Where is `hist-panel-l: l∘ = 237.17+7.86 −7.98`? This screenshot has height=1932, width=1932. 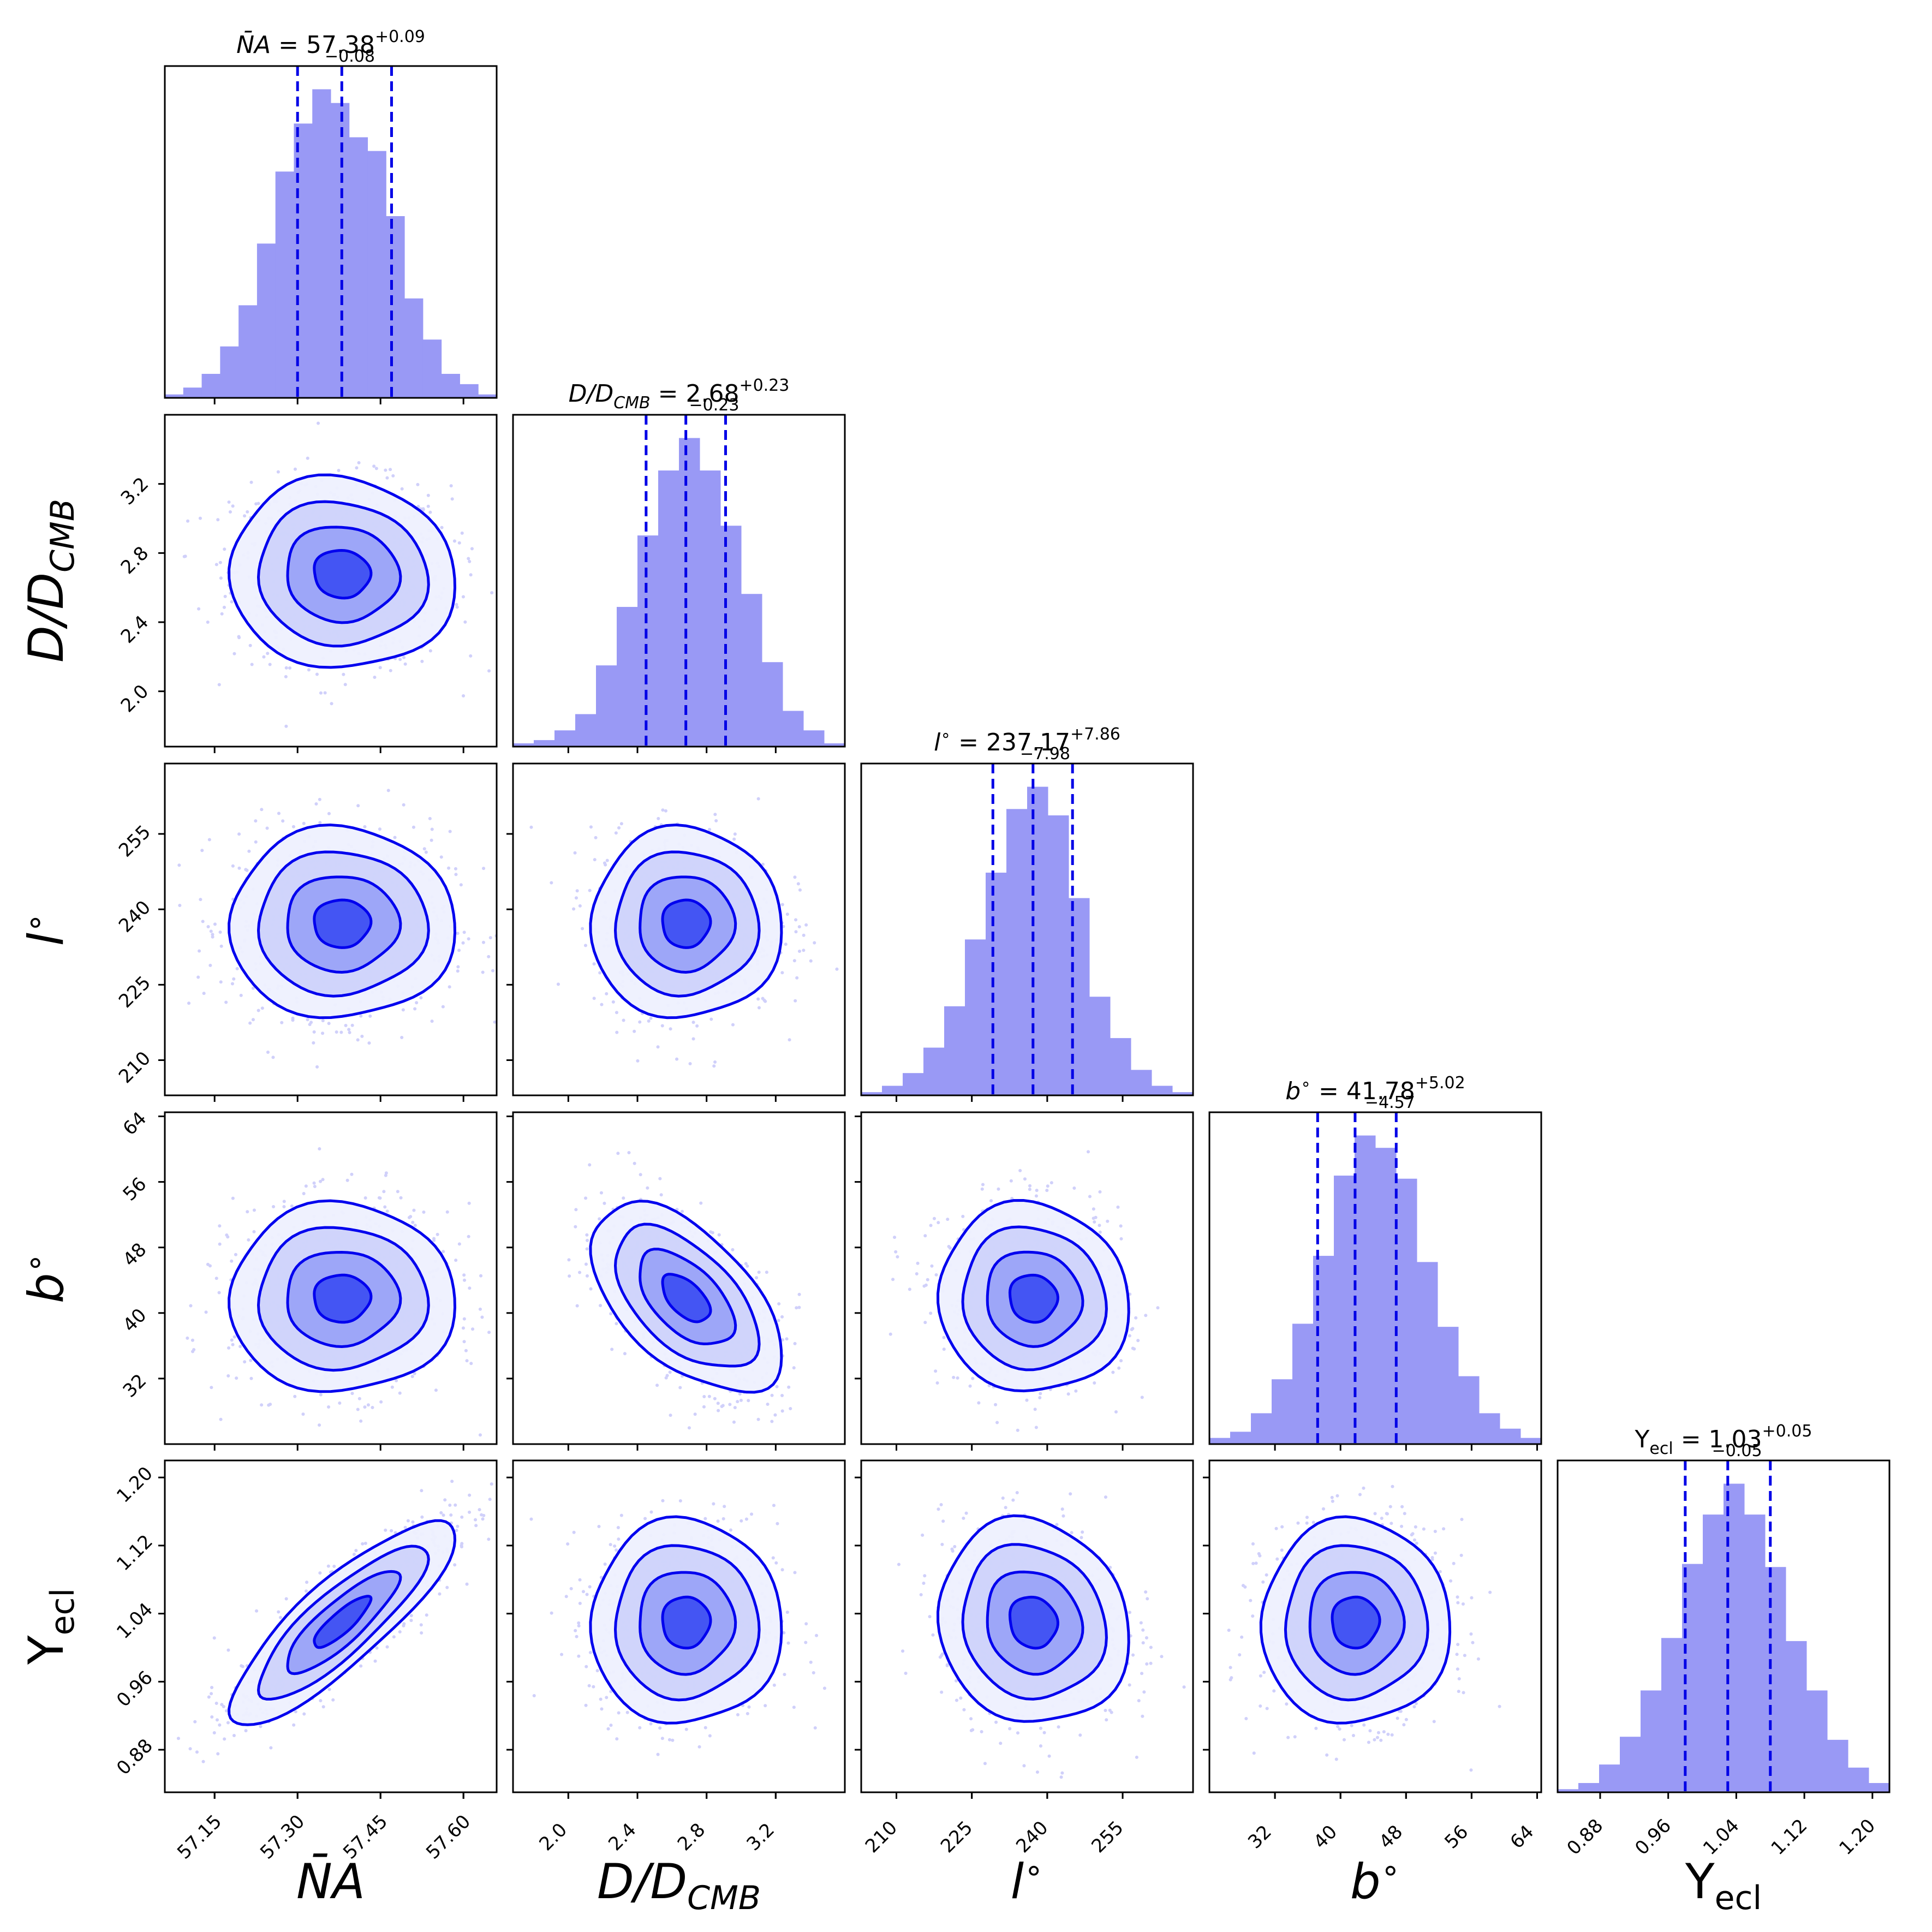 hist-panel-l: l∘ = 237.17+7.86 −7.98 is located at coordinates (1027, 913).